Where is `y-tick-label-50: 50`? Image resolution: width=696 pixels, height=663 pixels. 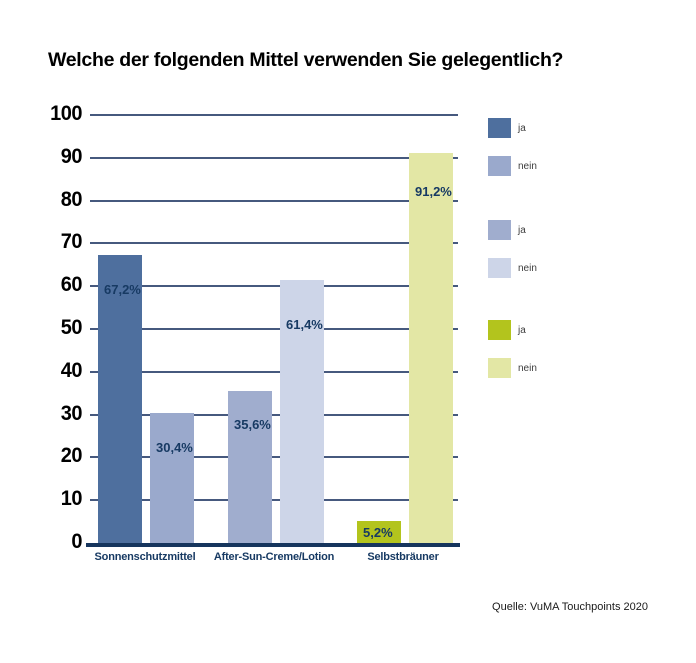
y-tick-label-50: 50 is located at coordinates (71, 327).